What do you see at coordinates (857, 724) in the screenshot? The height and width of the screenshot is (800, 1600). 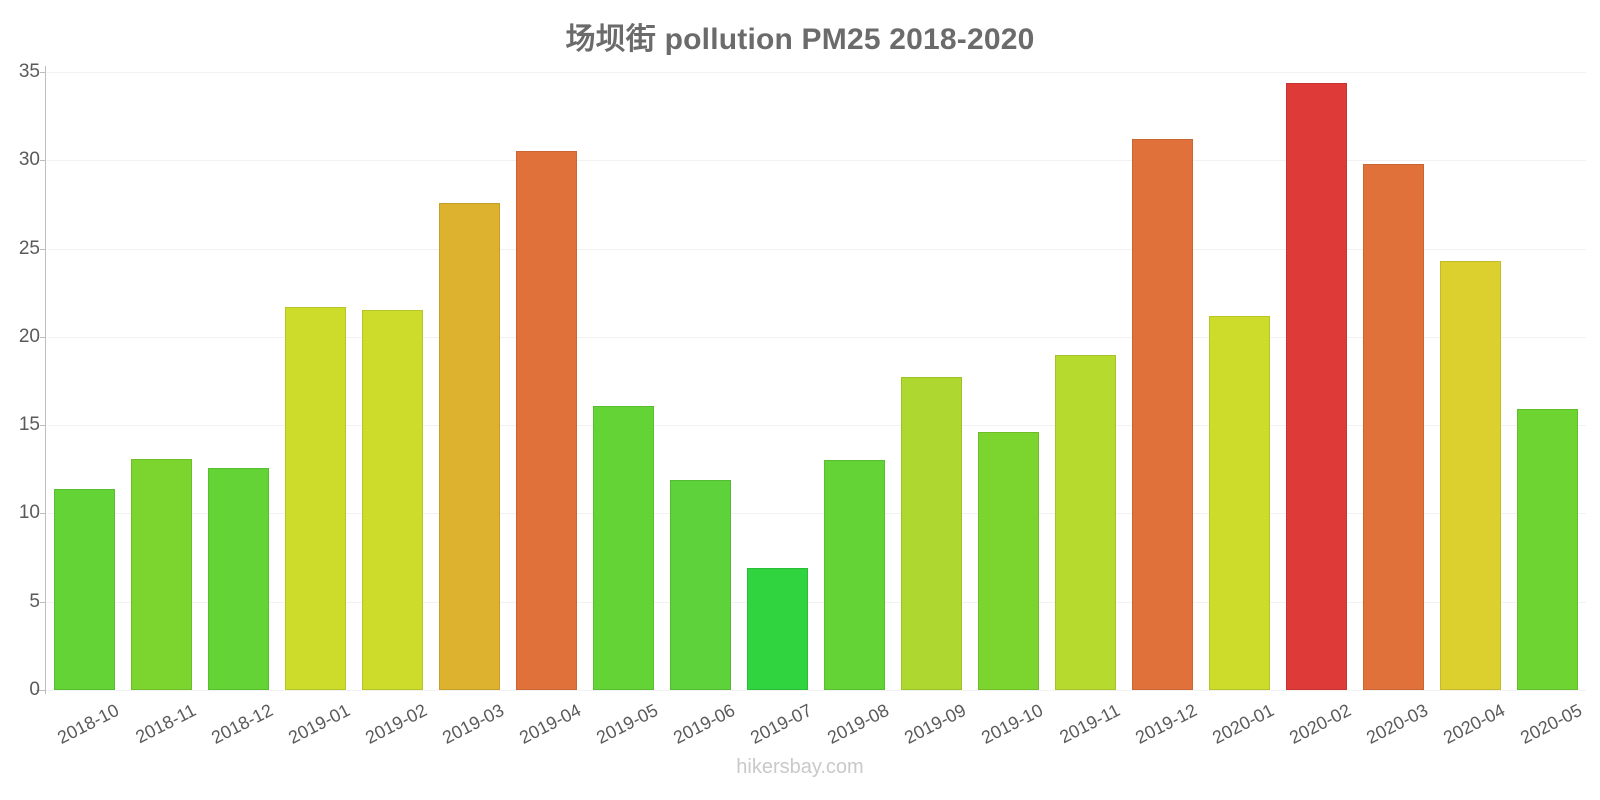 I see `x-tick-label: 2019-08` at bounding box center [857, 724].